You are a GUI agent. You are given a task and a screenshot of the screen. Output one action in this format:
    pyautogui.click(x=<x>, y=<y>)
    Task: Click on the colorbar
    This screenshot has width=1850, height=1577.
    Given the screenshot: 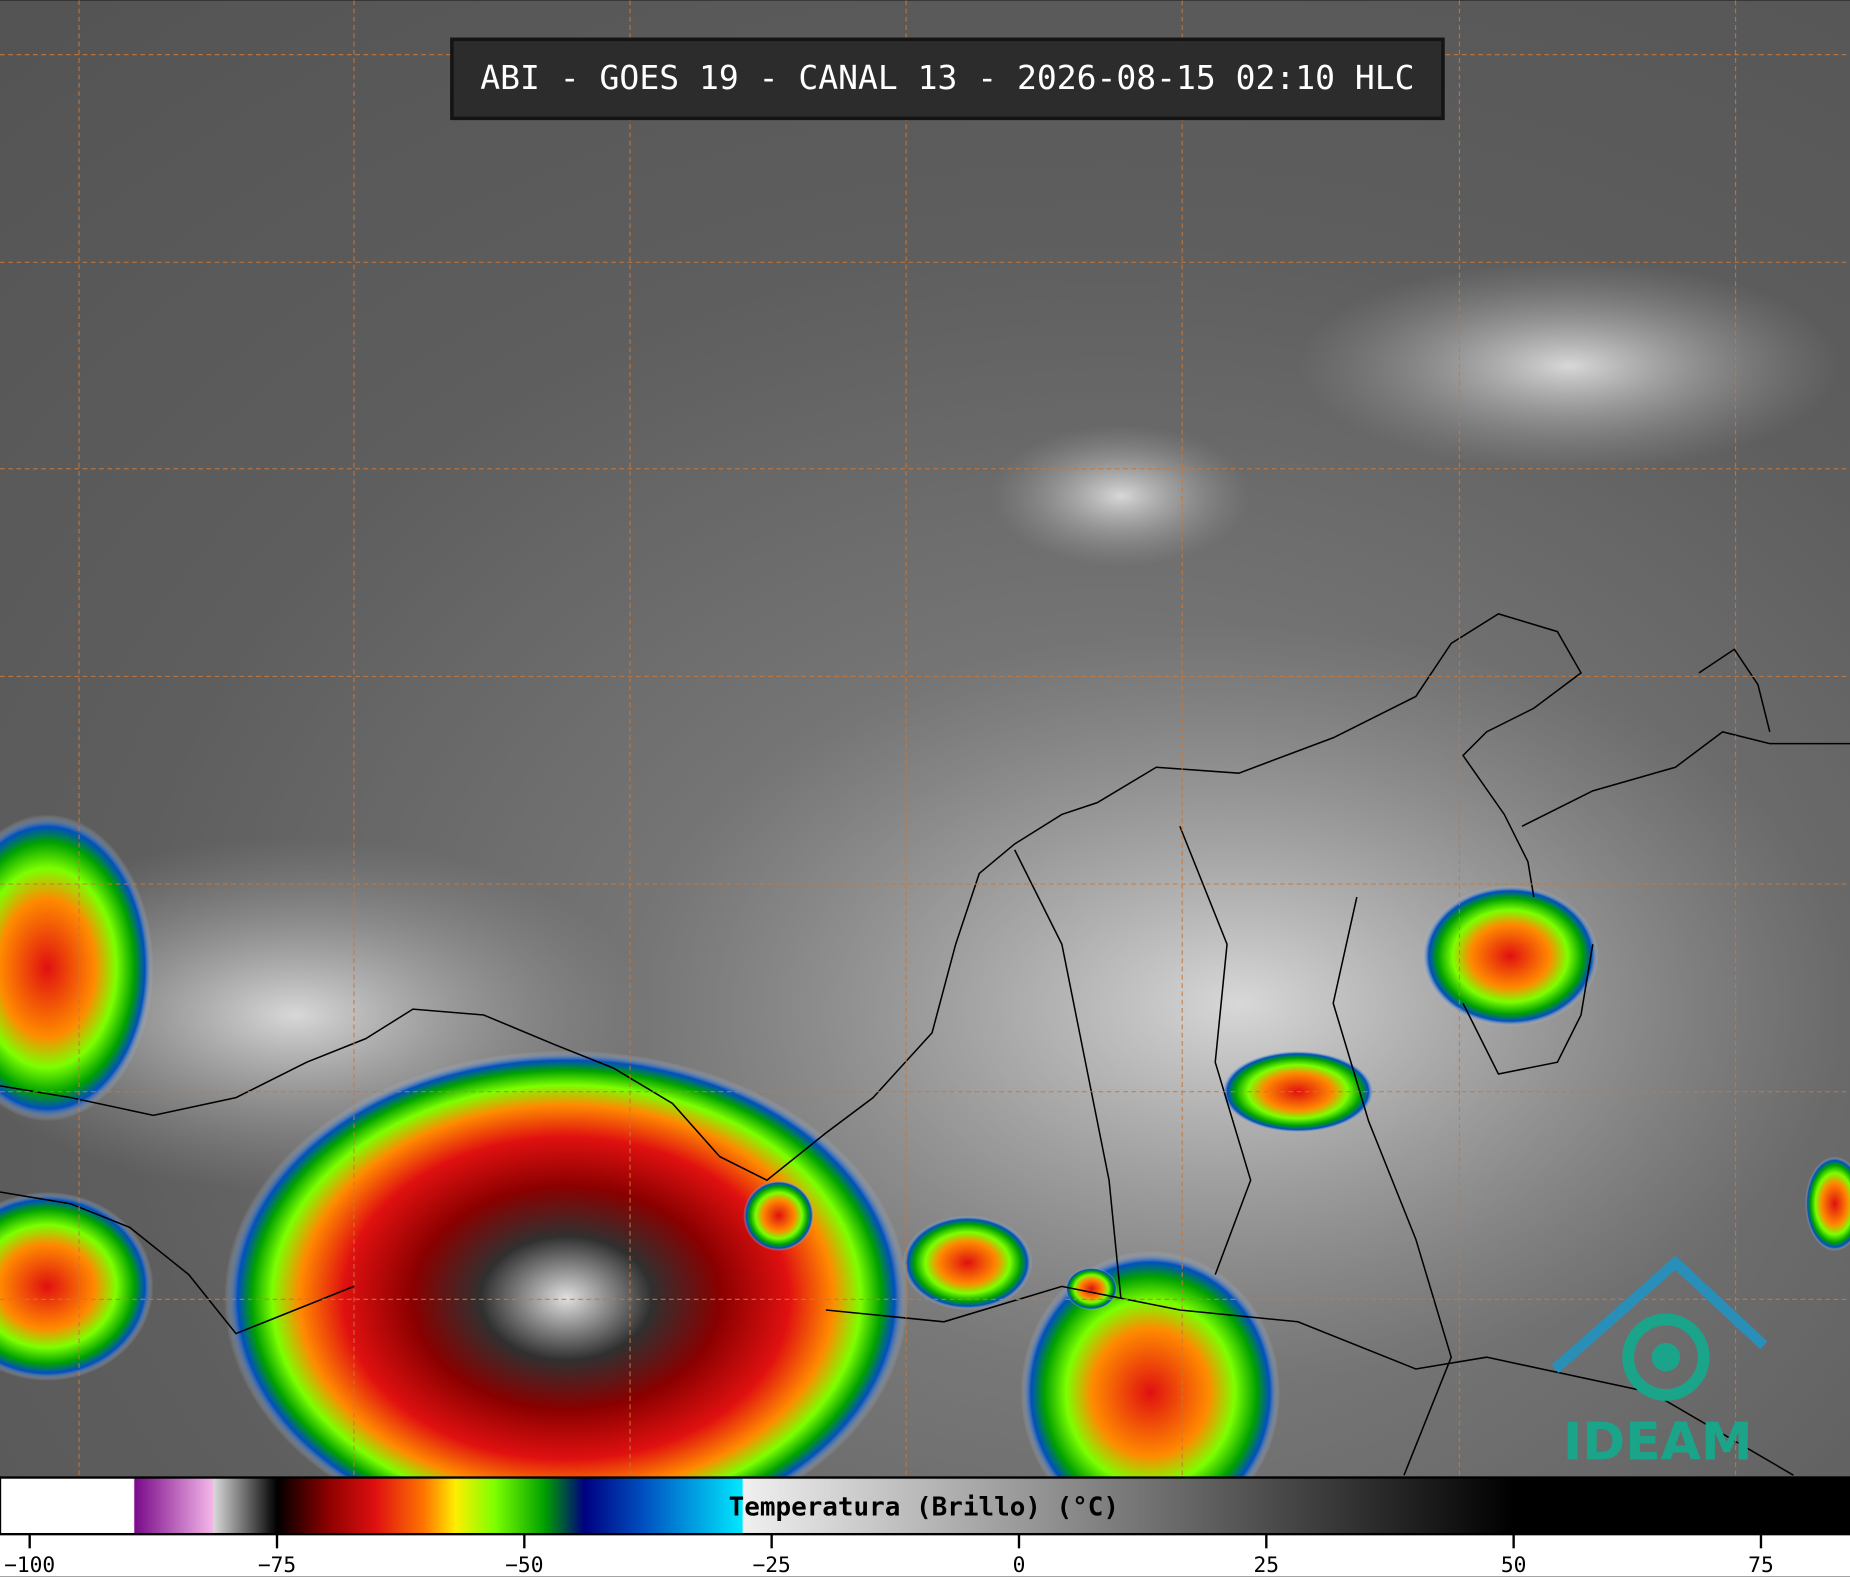 What is the action you would take?
    pyautogui.click(x=925, y=1512)
    